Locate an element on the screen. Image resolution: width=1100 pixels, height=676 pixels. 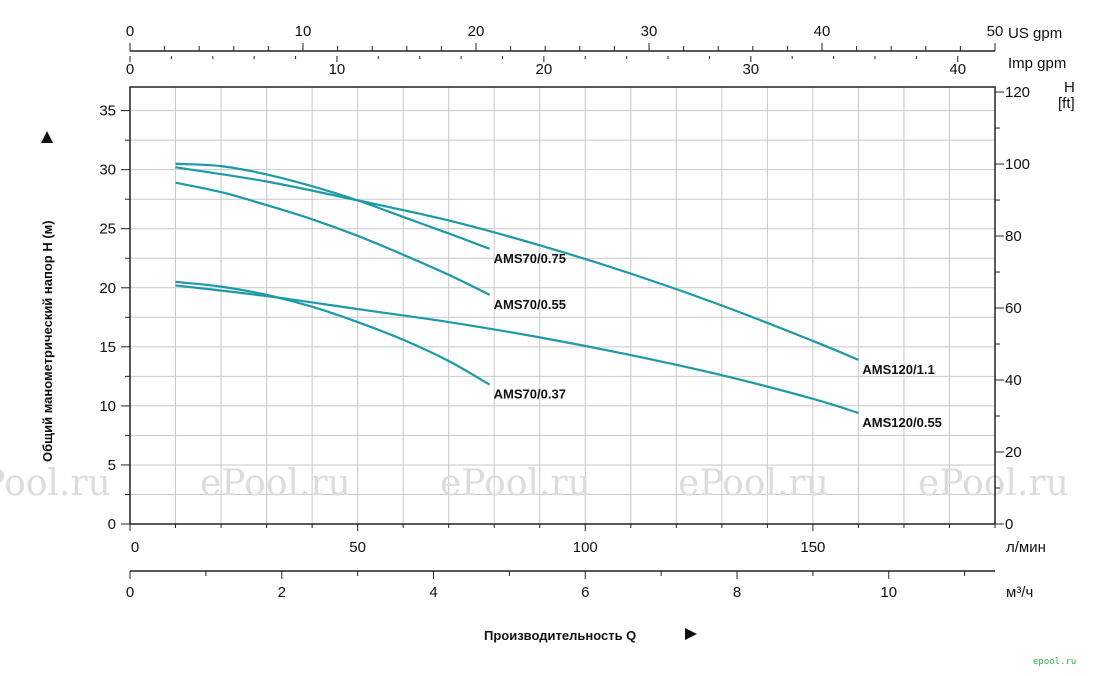
x-tick-label-m3h: 2 is located at coordinates (282, 592).